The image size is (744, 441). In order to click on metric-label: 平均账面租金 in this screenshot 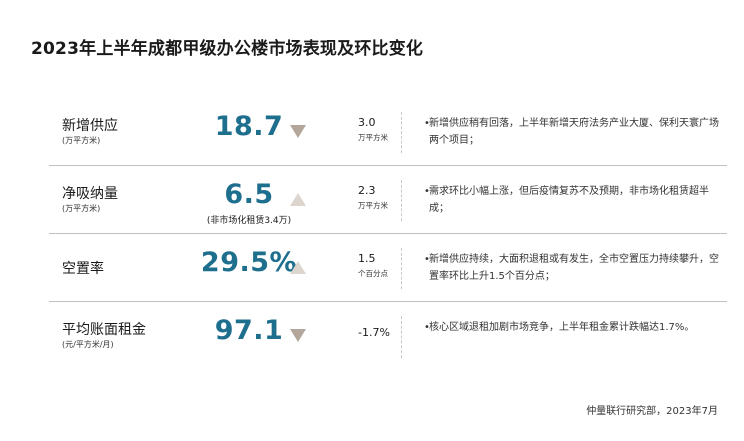, I will do `click(104, 330)`.